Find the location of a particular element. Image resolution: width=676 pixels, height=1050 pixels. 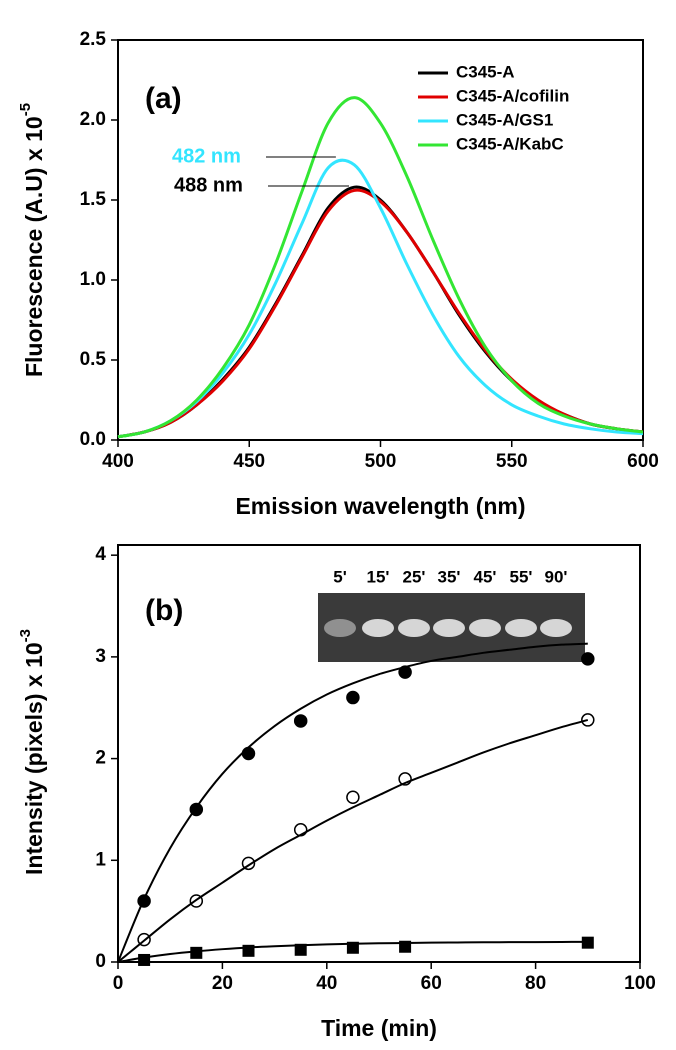

y-tick-label: 1.0 is located at coordinates (93, 279).